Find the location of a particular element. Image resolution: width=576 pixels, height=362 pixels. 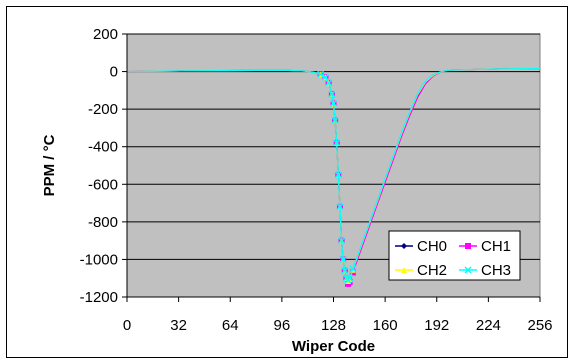

x-axis-title: Wiper Code is located at coordinates (333, 346).